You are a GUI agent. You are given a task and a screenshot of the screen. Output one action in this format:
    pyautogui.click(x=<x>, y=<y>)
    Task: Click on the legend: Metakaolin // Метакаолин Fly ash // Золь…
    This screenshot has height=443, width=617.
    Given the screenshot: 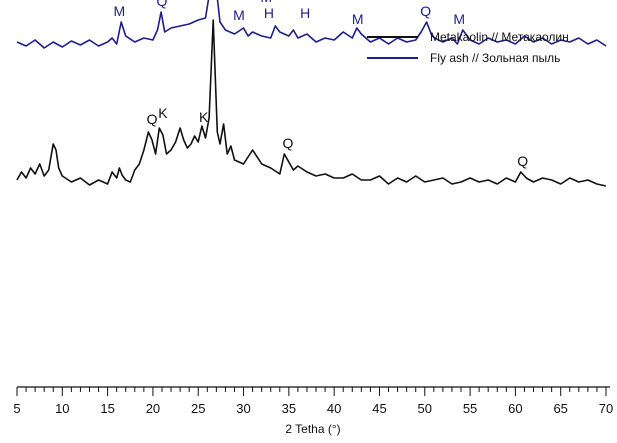 What is the action you would take?
    pyautogui.click(x=468, y=47)
    